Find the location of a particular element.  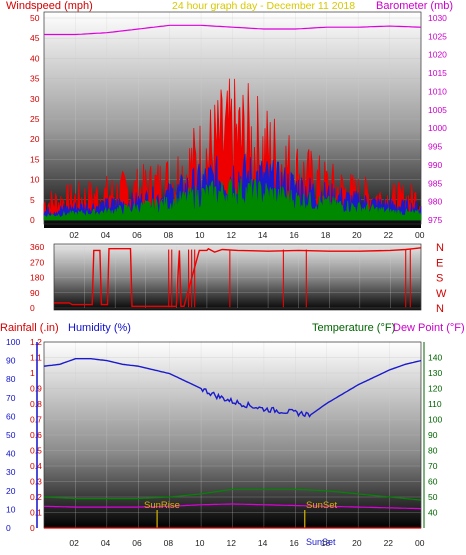

p3-humidity-tick: 80 is located at coordinates (11, 379).